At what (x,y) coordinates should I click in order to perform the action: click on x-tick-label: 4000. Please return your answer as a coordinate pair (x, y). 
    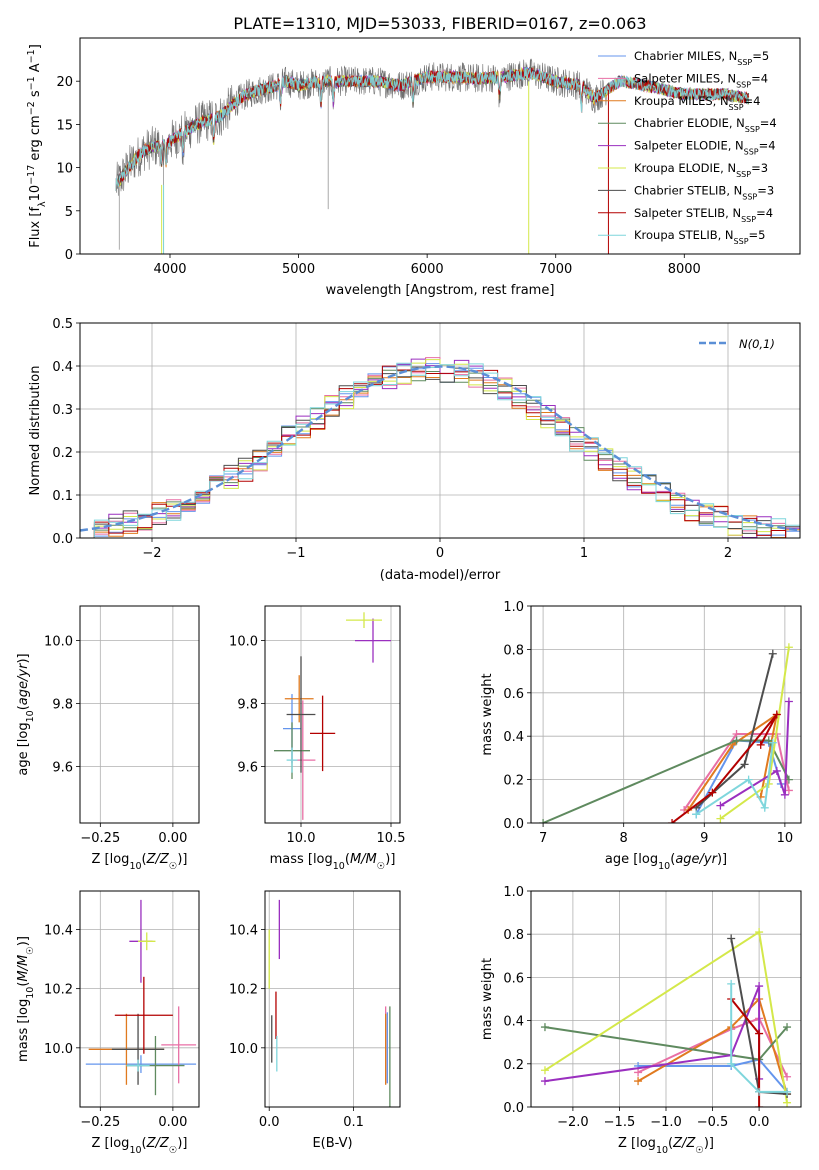
    Looking at the image, I should click on (169, 269).